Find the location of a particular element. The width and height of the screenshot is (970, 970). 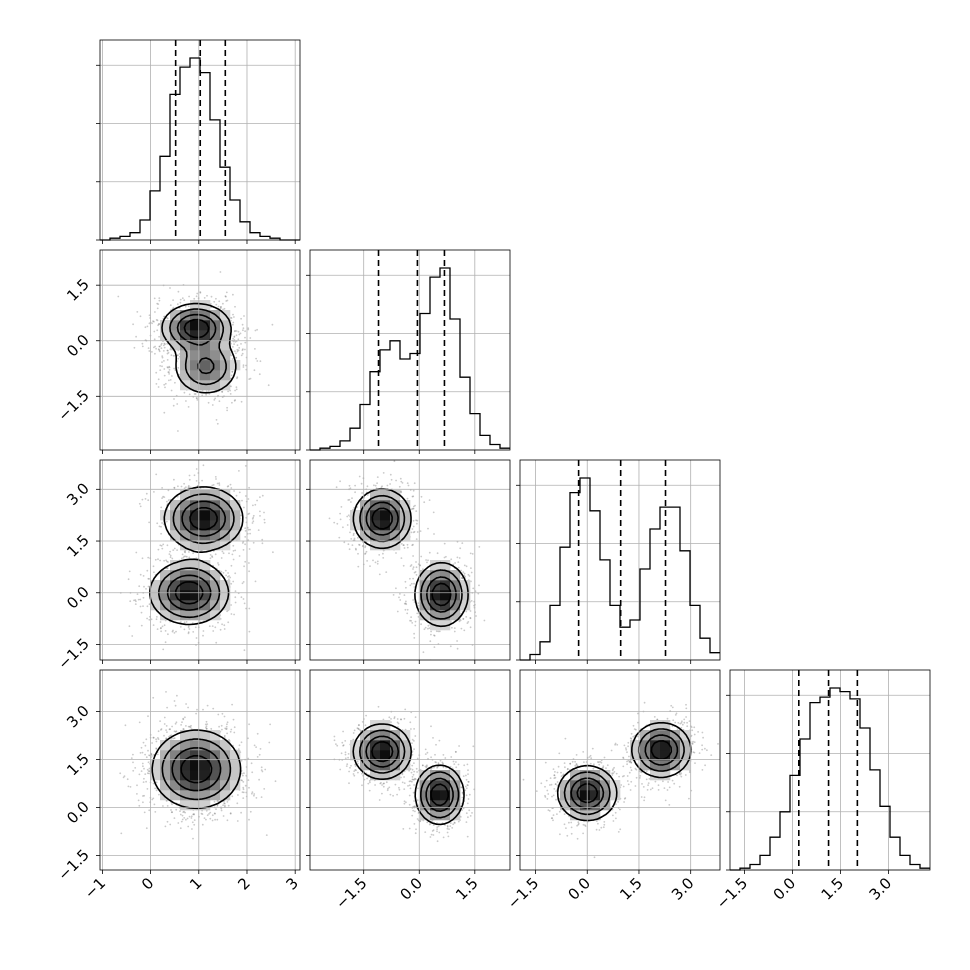

x-tick-label: 3 is located at coordinates (292, 883).